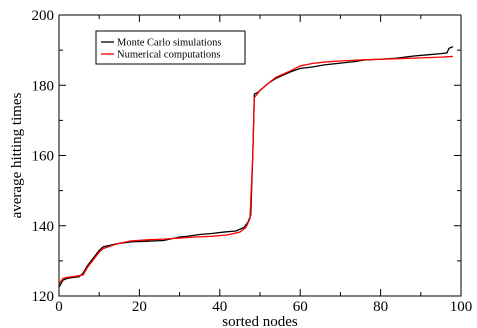 Image resolution: width=477 pixels, height=328 pixels. What do you see at coordinates (43, 297) in the screenshot?
I see `y-tick-label: 120` at bounding box center [43, 297].